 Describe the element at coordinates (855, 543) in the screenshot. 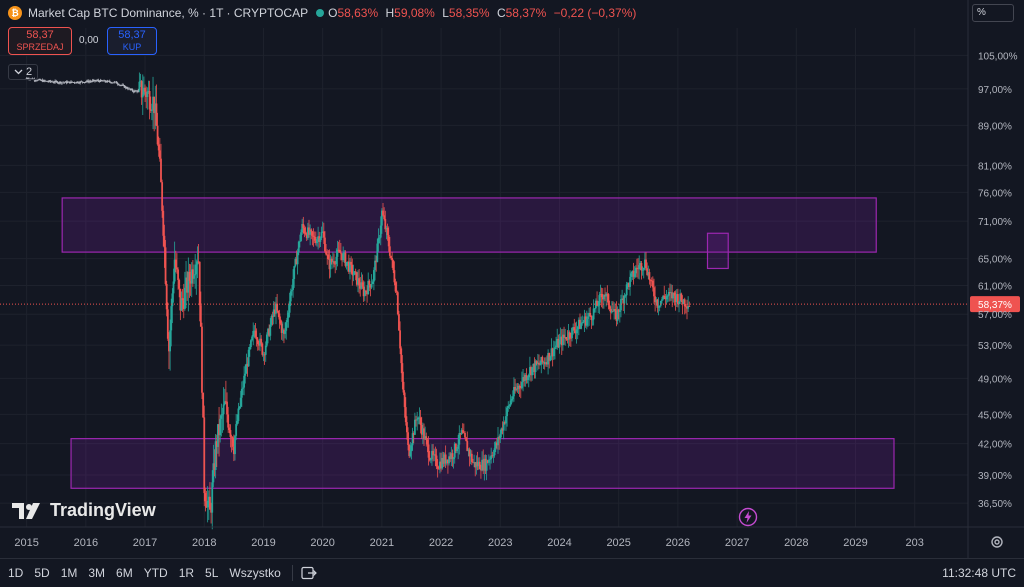

I see `time-tick-label: 2029` at that location.